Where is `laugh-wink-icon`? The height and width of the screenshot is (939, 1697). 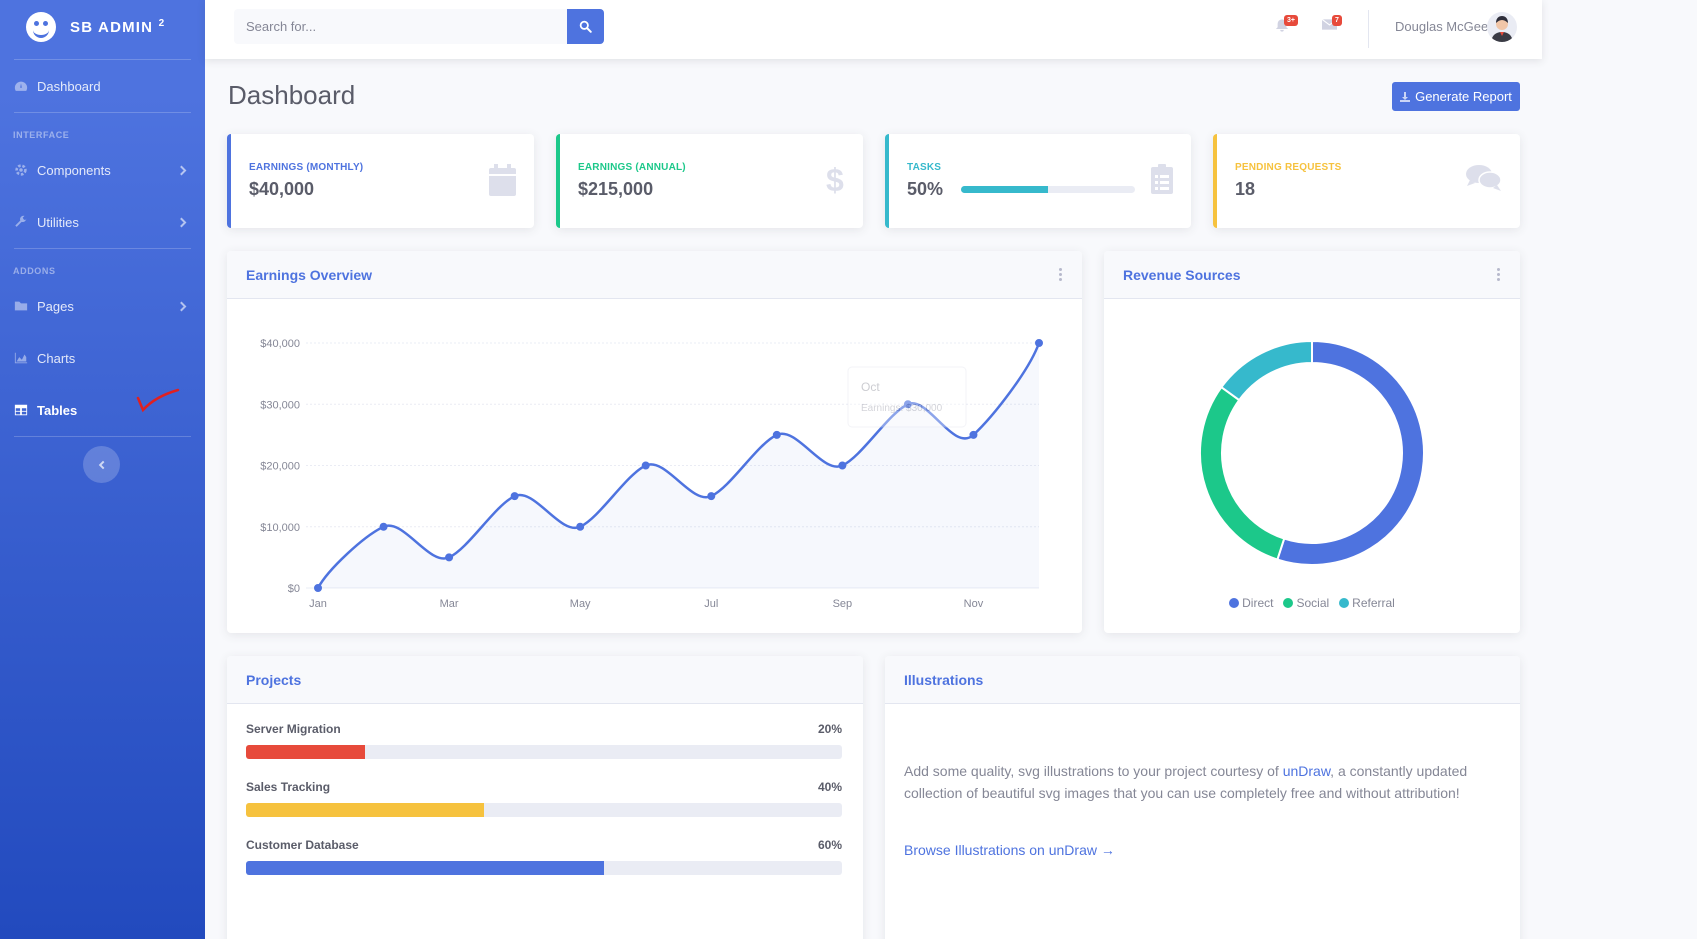 laugh-wink-icon is located at coordinates (41, 27).